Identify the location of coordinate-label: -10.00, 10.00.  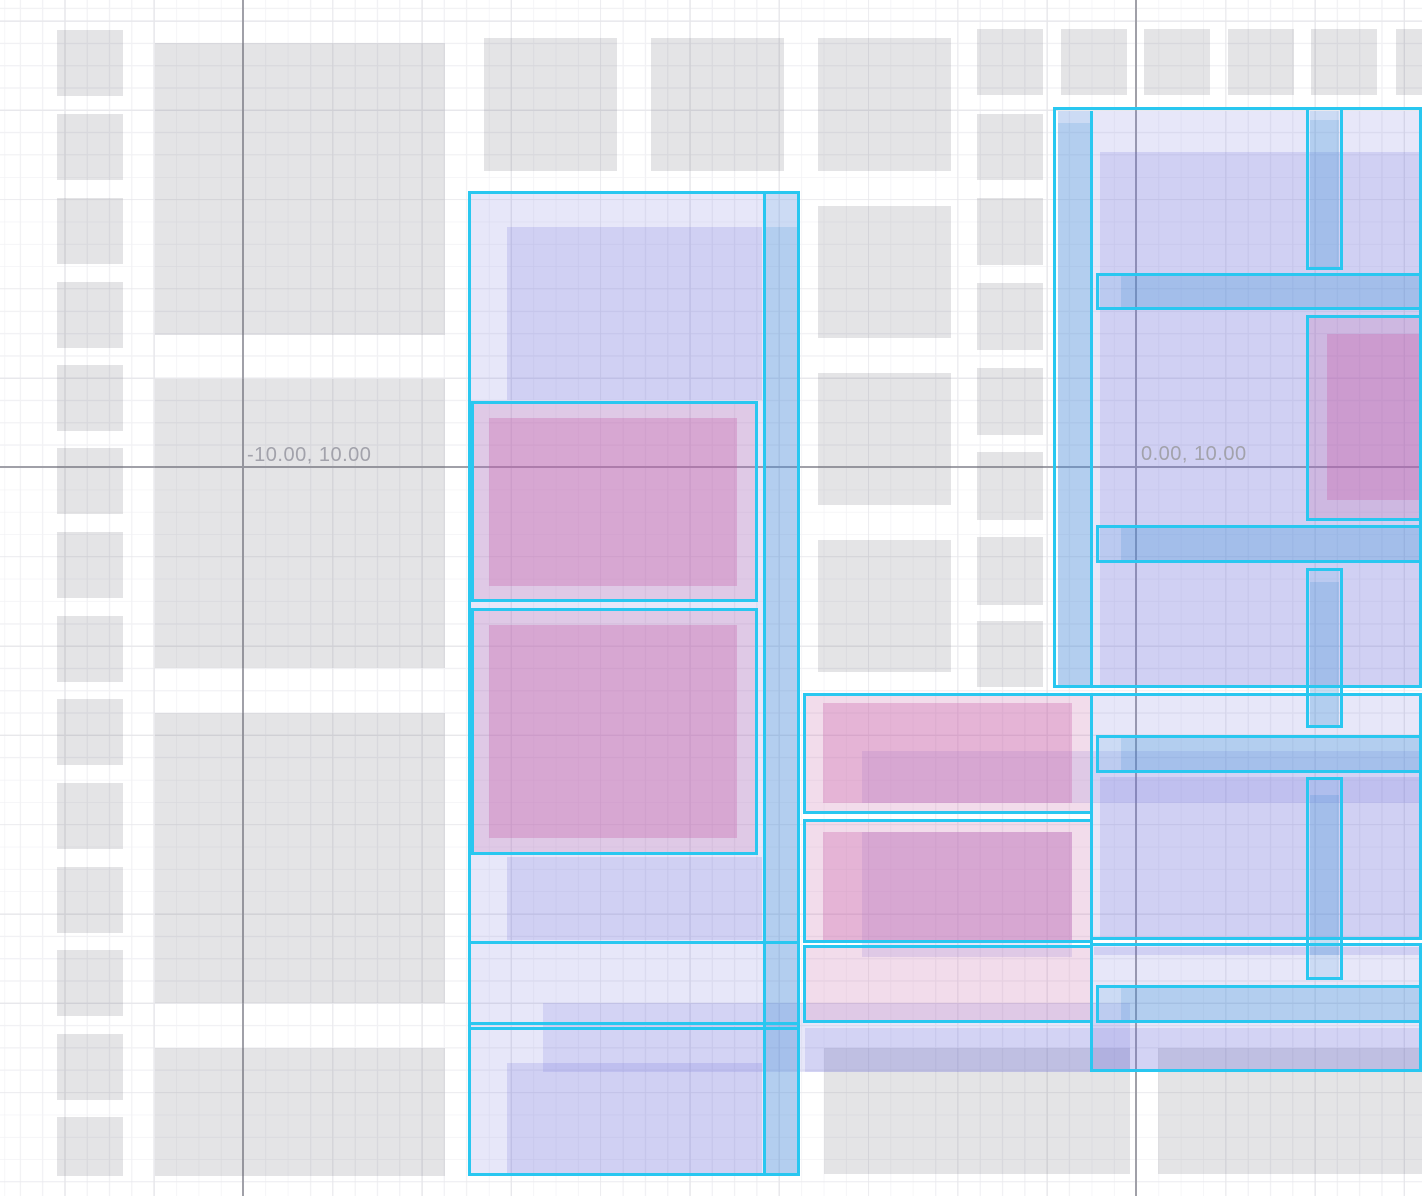
(309, 455).